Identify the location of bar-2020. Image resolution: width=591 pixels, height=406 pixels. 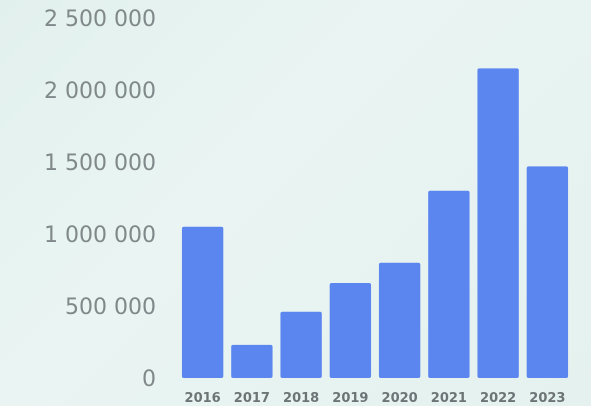
(399, 320).